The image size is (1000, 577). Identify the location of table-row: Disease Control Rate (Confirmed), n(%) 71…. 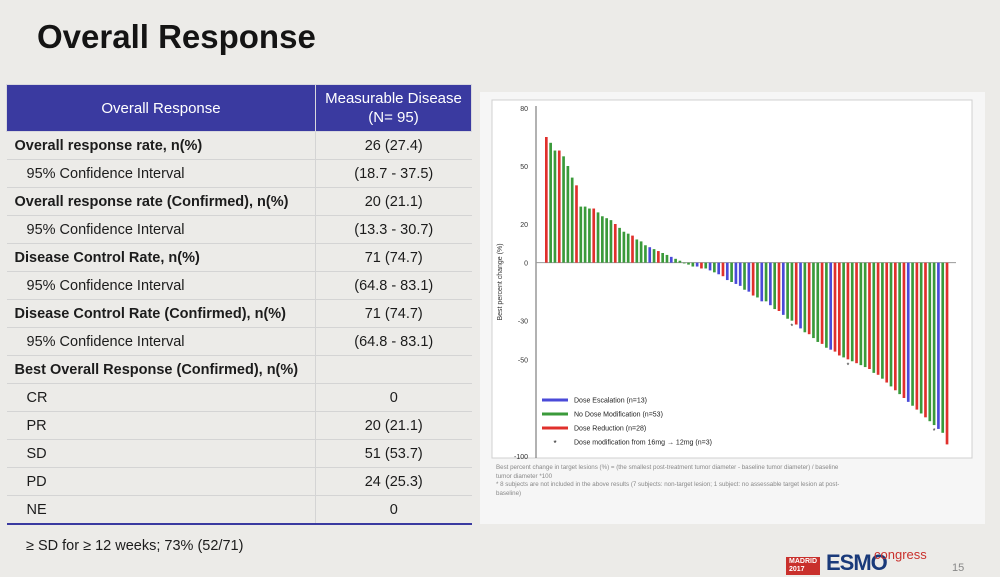
(239, 313).